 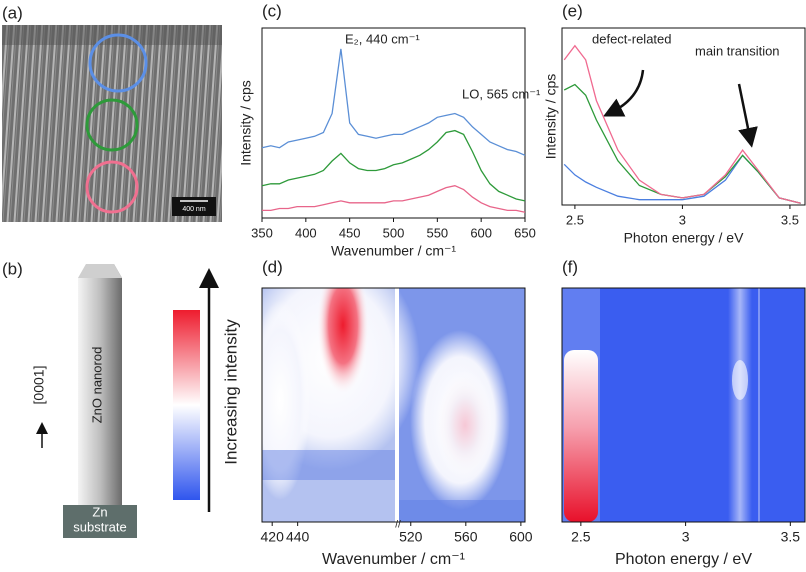 I want to click on substrate-label: substrate, so click(x=99, y=526).